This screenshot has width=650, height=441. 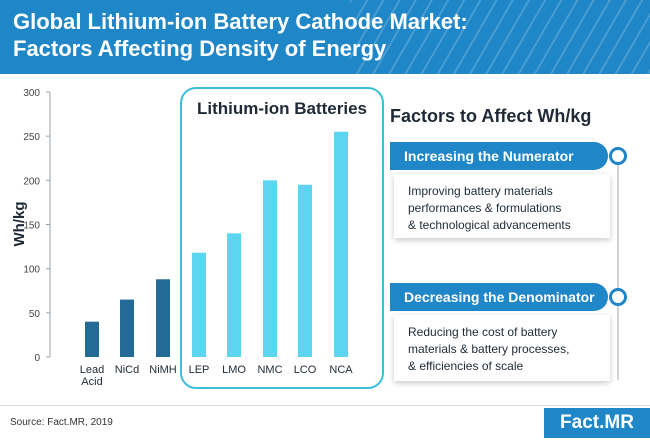 I want to click on y-tick-label: 0, so click(x=37, y=358).